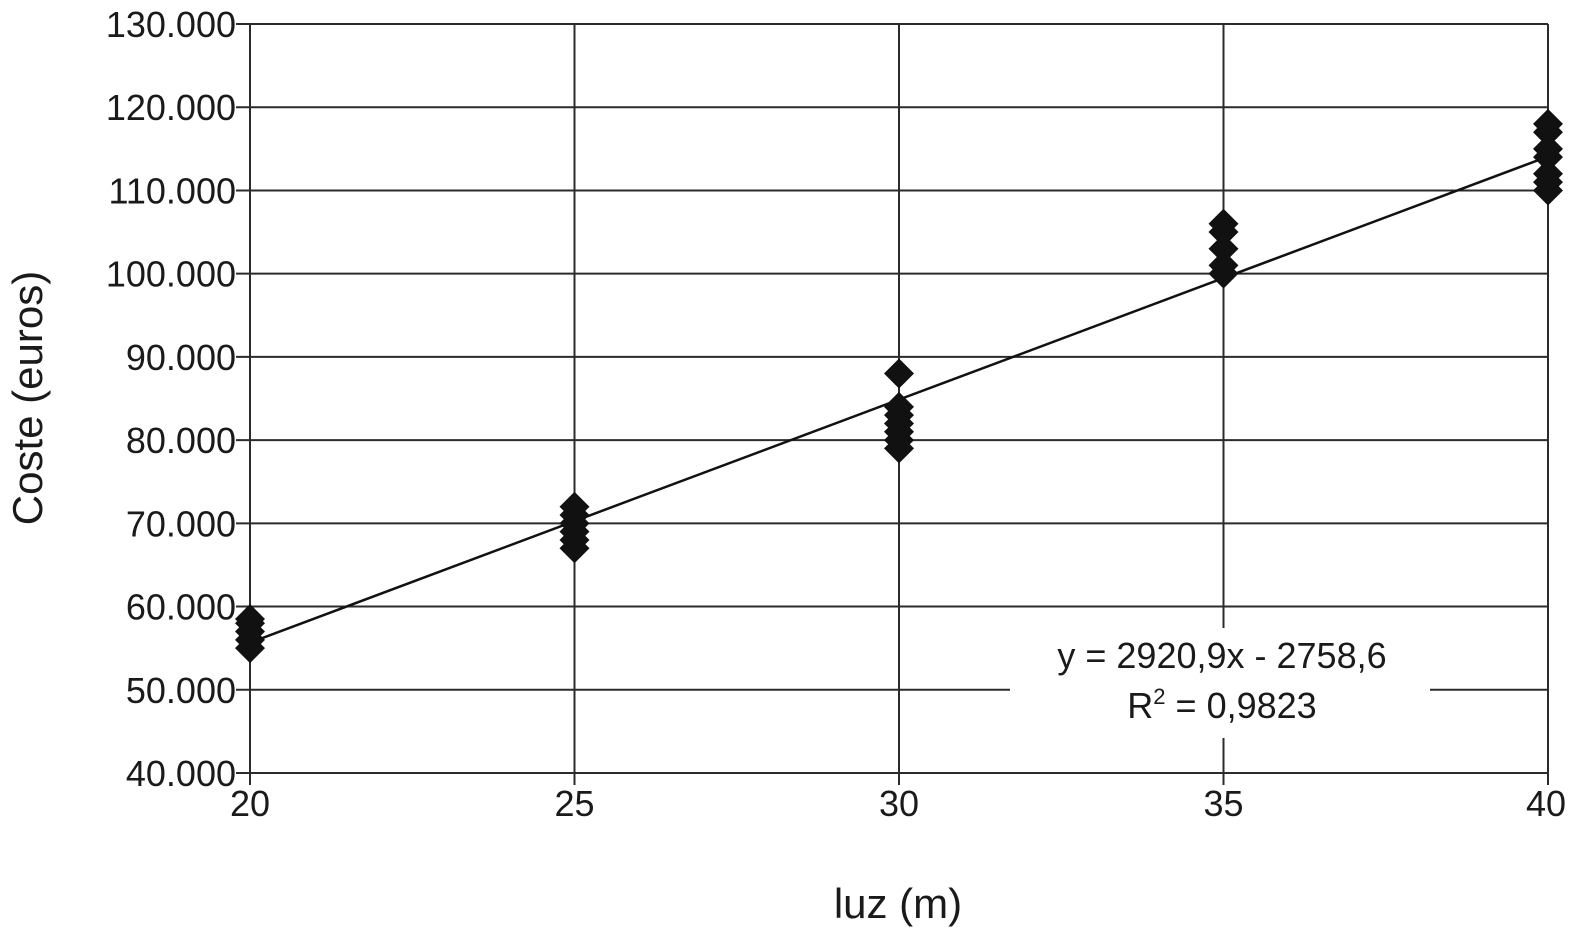  I want to click on y-tick-label: 40.000, so click(181, 773).